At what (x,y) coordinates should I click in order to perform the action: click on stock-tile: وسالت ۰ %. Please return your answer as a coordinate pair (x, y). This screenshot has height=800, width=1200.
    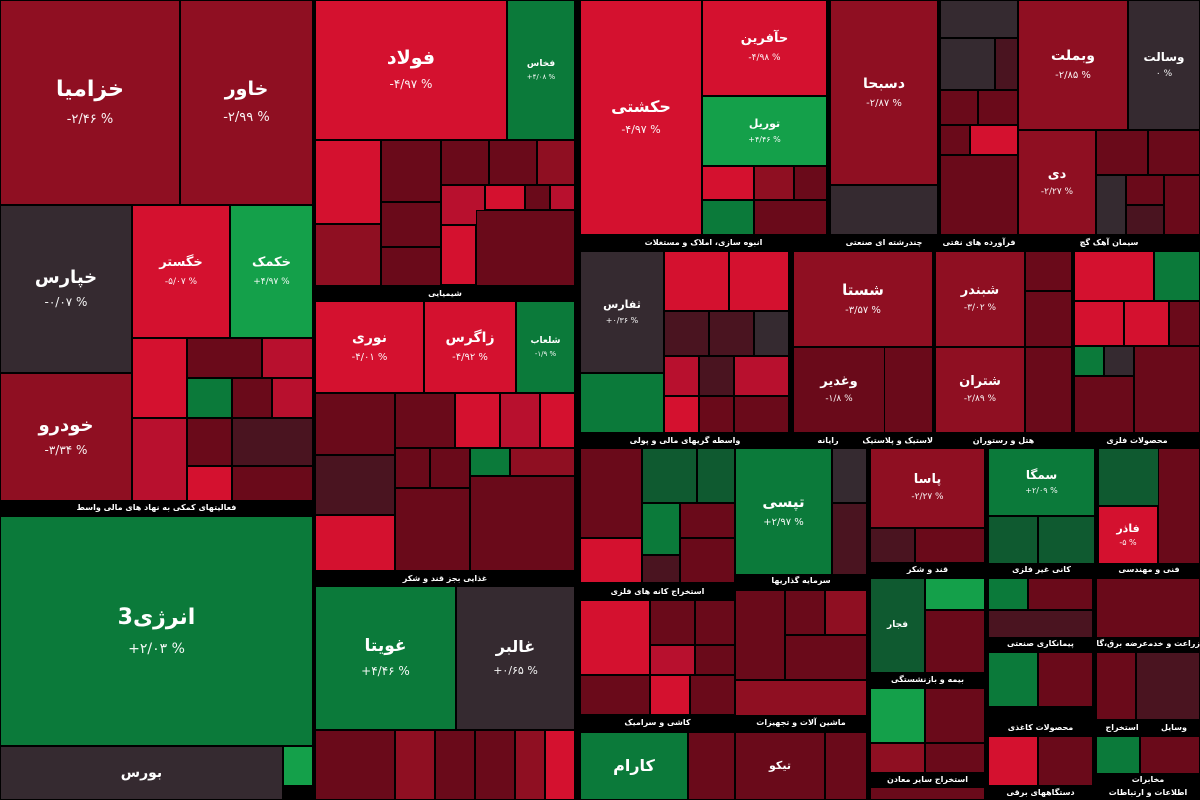
    Looking at the image, I should click on (1164, 65).